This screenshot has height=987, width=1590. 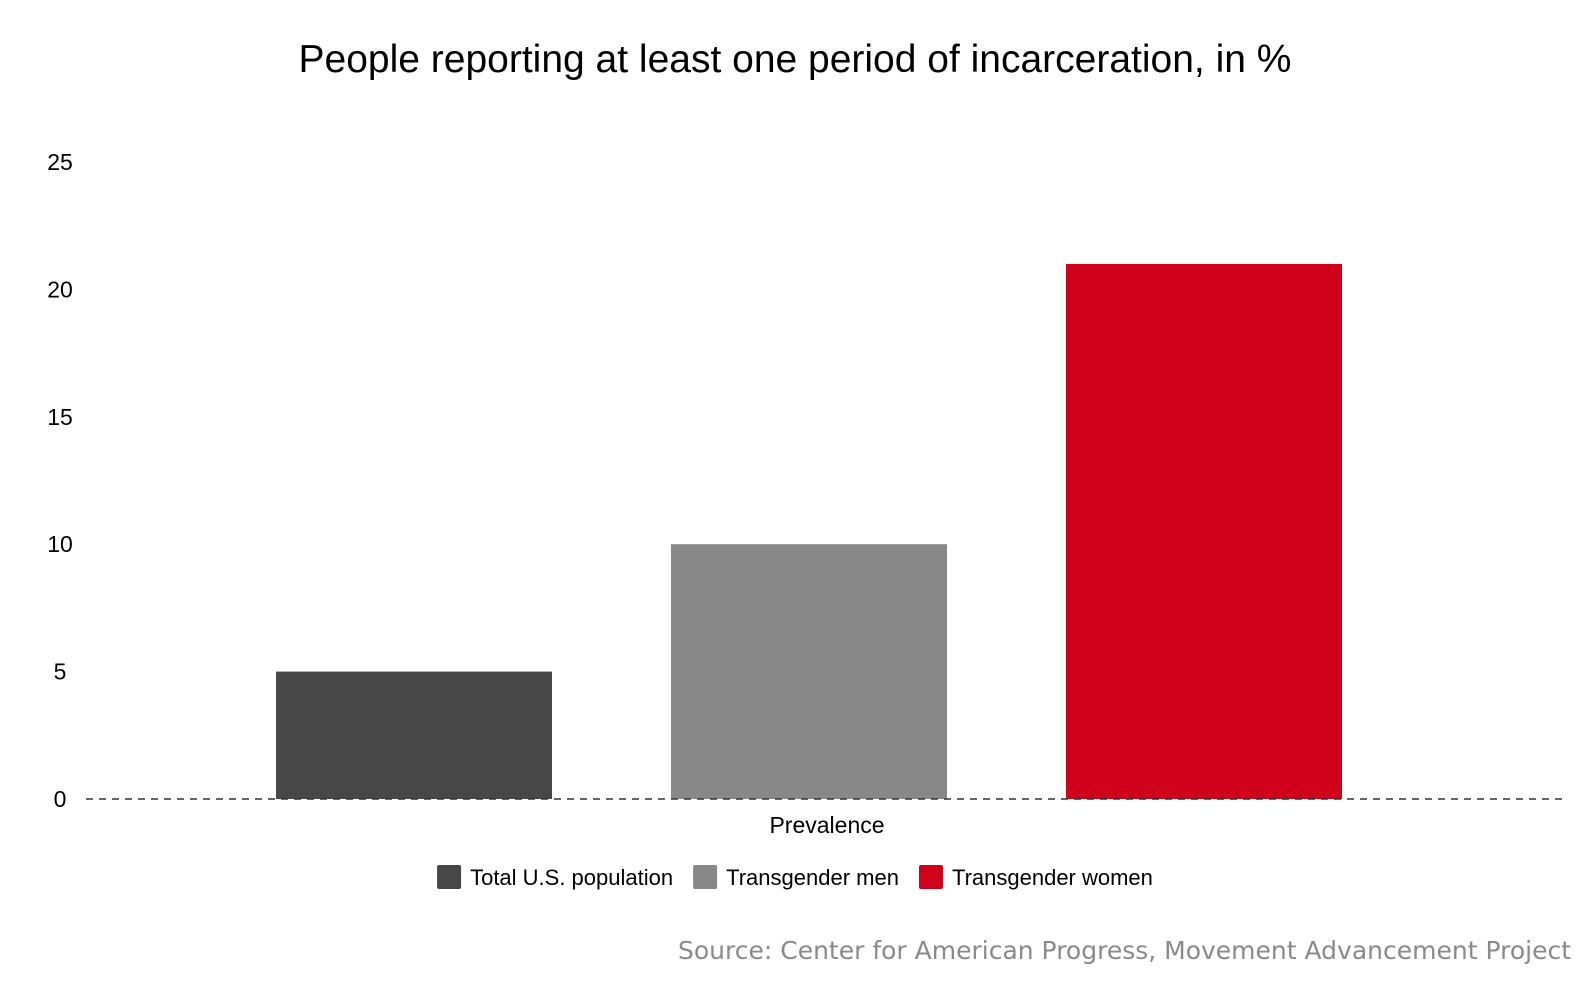 What do you see at coordinates (60, 417) in the screenshot?
I see `y-tick-label: 15` at bounding box center [60, 417].